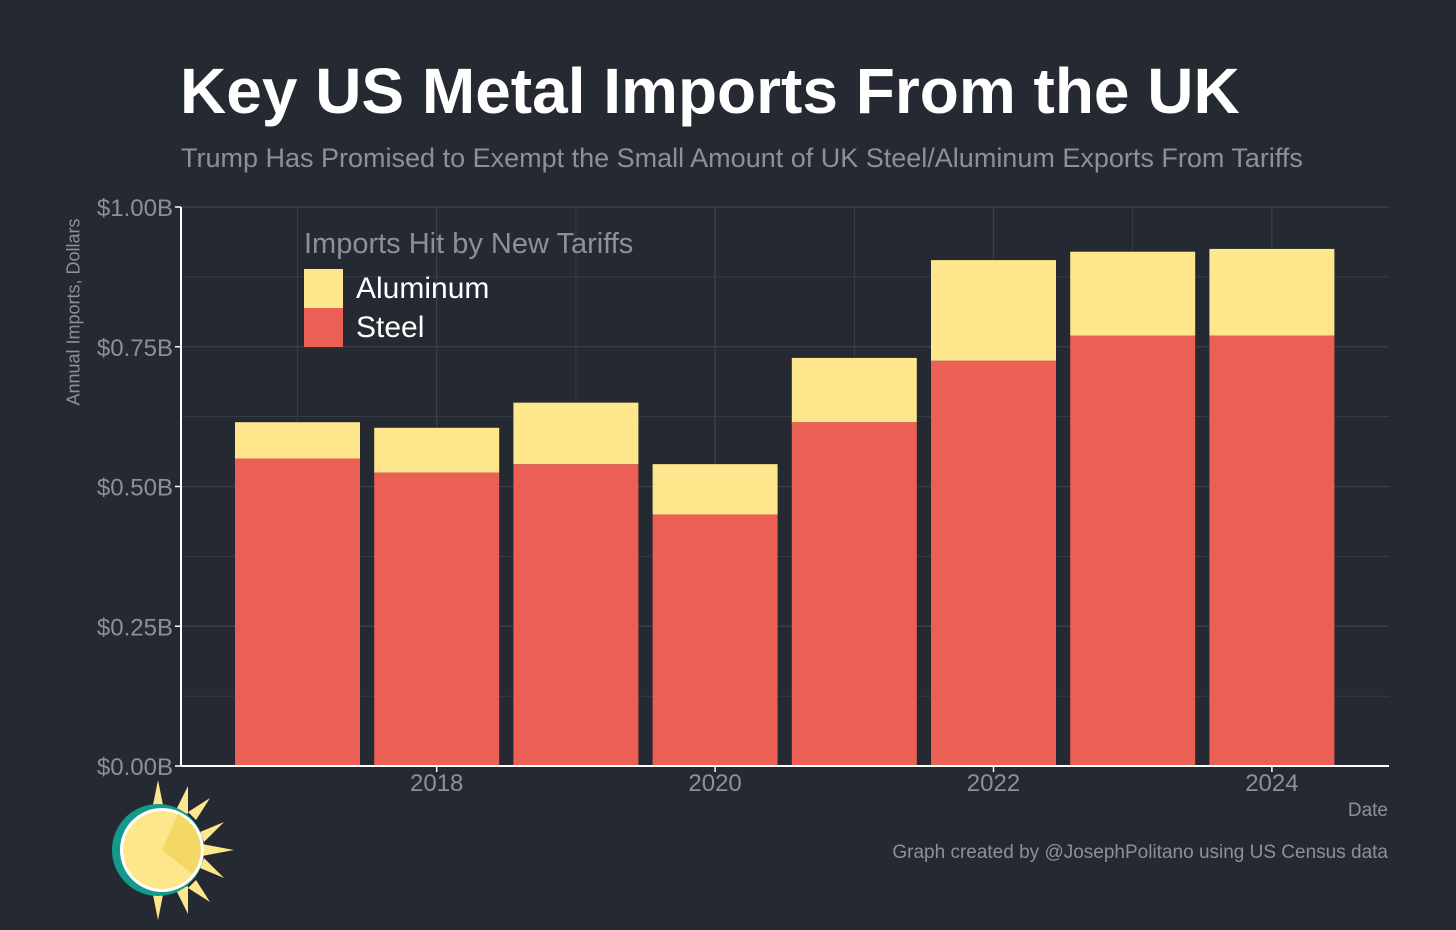 Image resolution: width=1456 pixels, height=930 pixels. I want to click on legend-item-steel: Steel, so click(468, 327).